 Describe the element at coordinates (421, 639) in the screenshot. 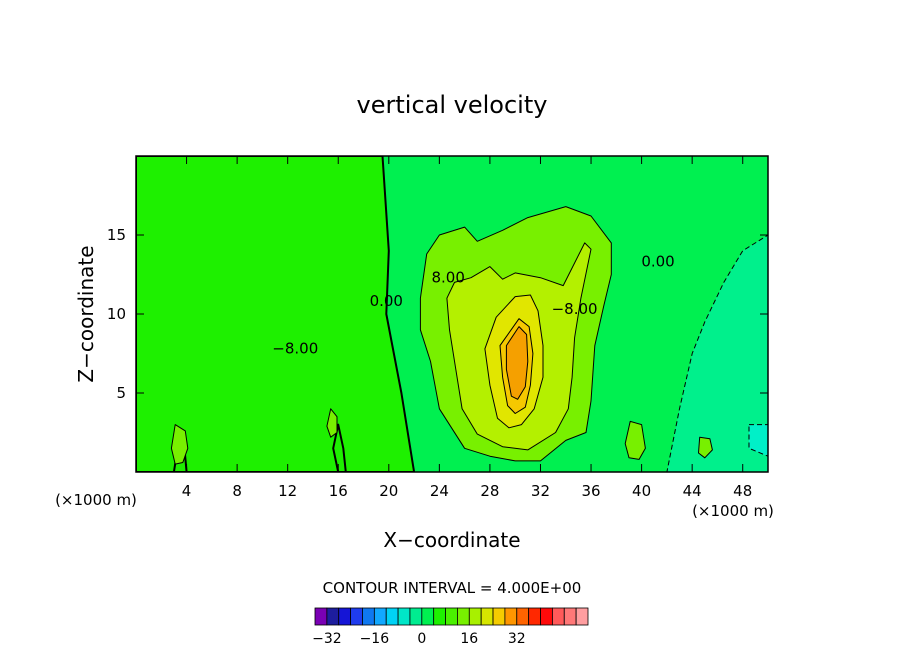

I see `colorbar-tick-label: 0` at that location.